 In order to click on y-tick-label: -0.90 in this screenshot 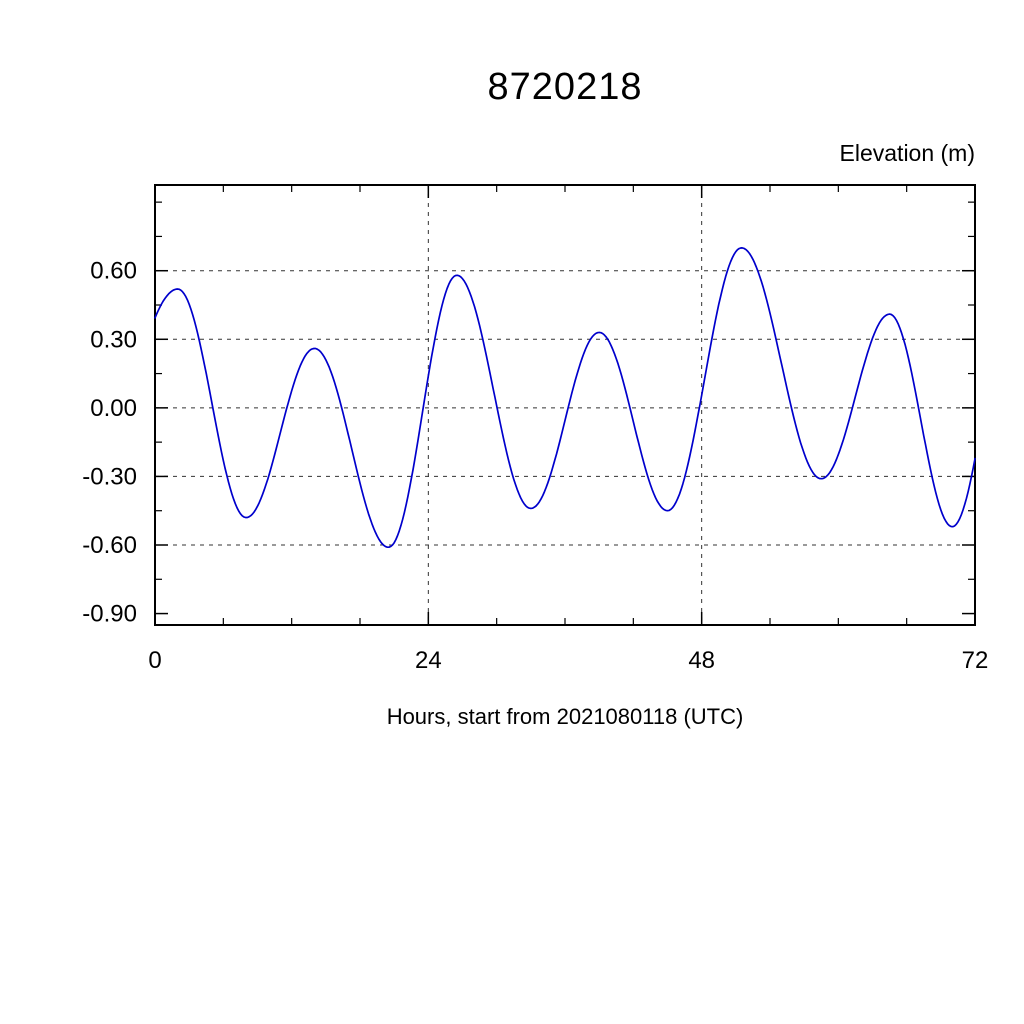, I will do `click(109, 614)`.